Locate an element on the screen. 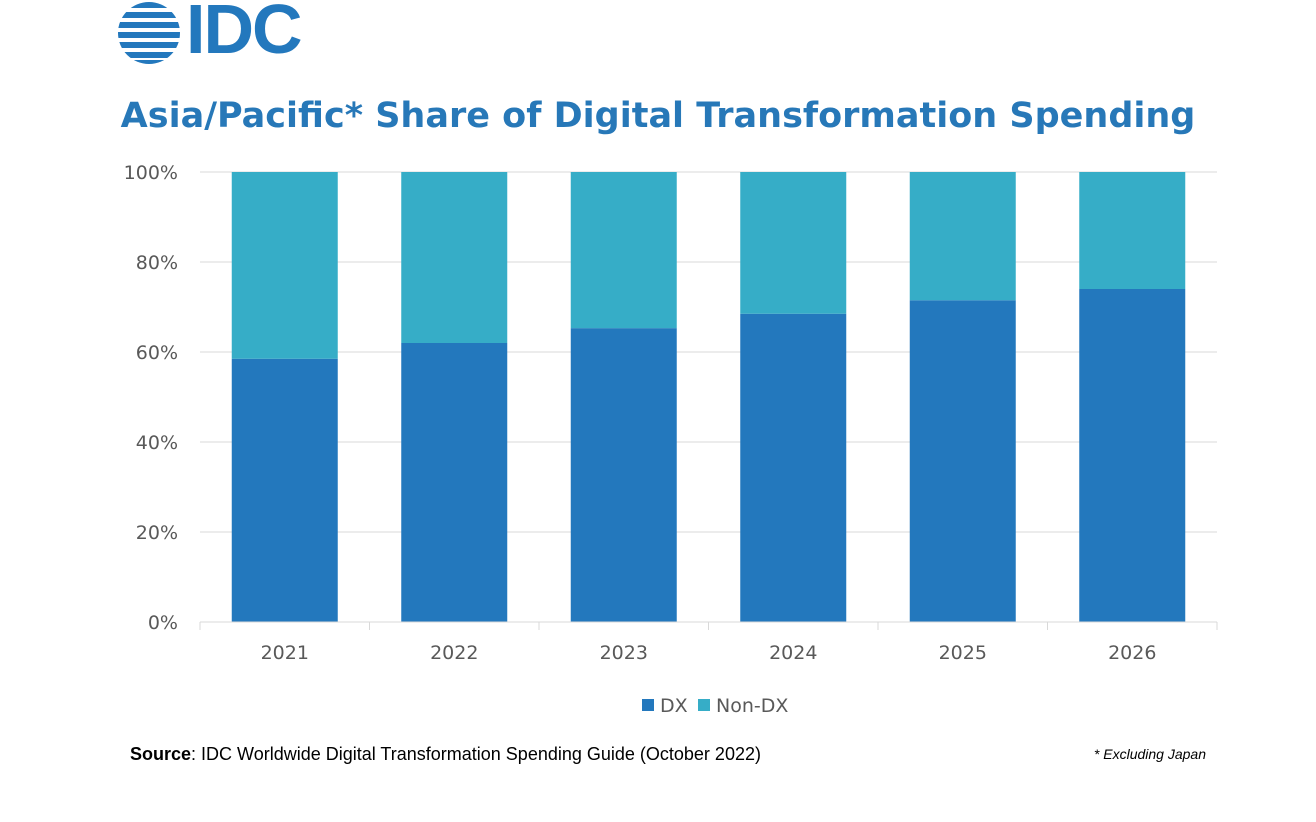 This screenshot has width=1316, height=822. y-axis: 0% 20% 40% 60% 80% 100% is located at coordinates (151, 398).